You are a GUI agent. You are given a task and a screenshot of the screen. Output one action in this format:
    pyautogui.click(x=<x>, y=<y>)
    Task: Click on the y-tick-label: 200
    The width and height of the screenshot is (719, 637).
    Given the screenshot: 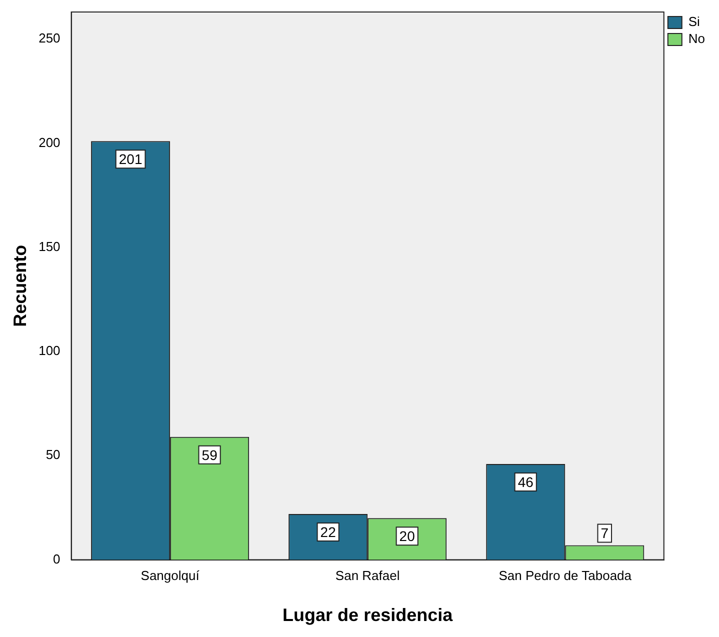 What is the action you would take?
    pyautogui.click(x=49, y=142)
    